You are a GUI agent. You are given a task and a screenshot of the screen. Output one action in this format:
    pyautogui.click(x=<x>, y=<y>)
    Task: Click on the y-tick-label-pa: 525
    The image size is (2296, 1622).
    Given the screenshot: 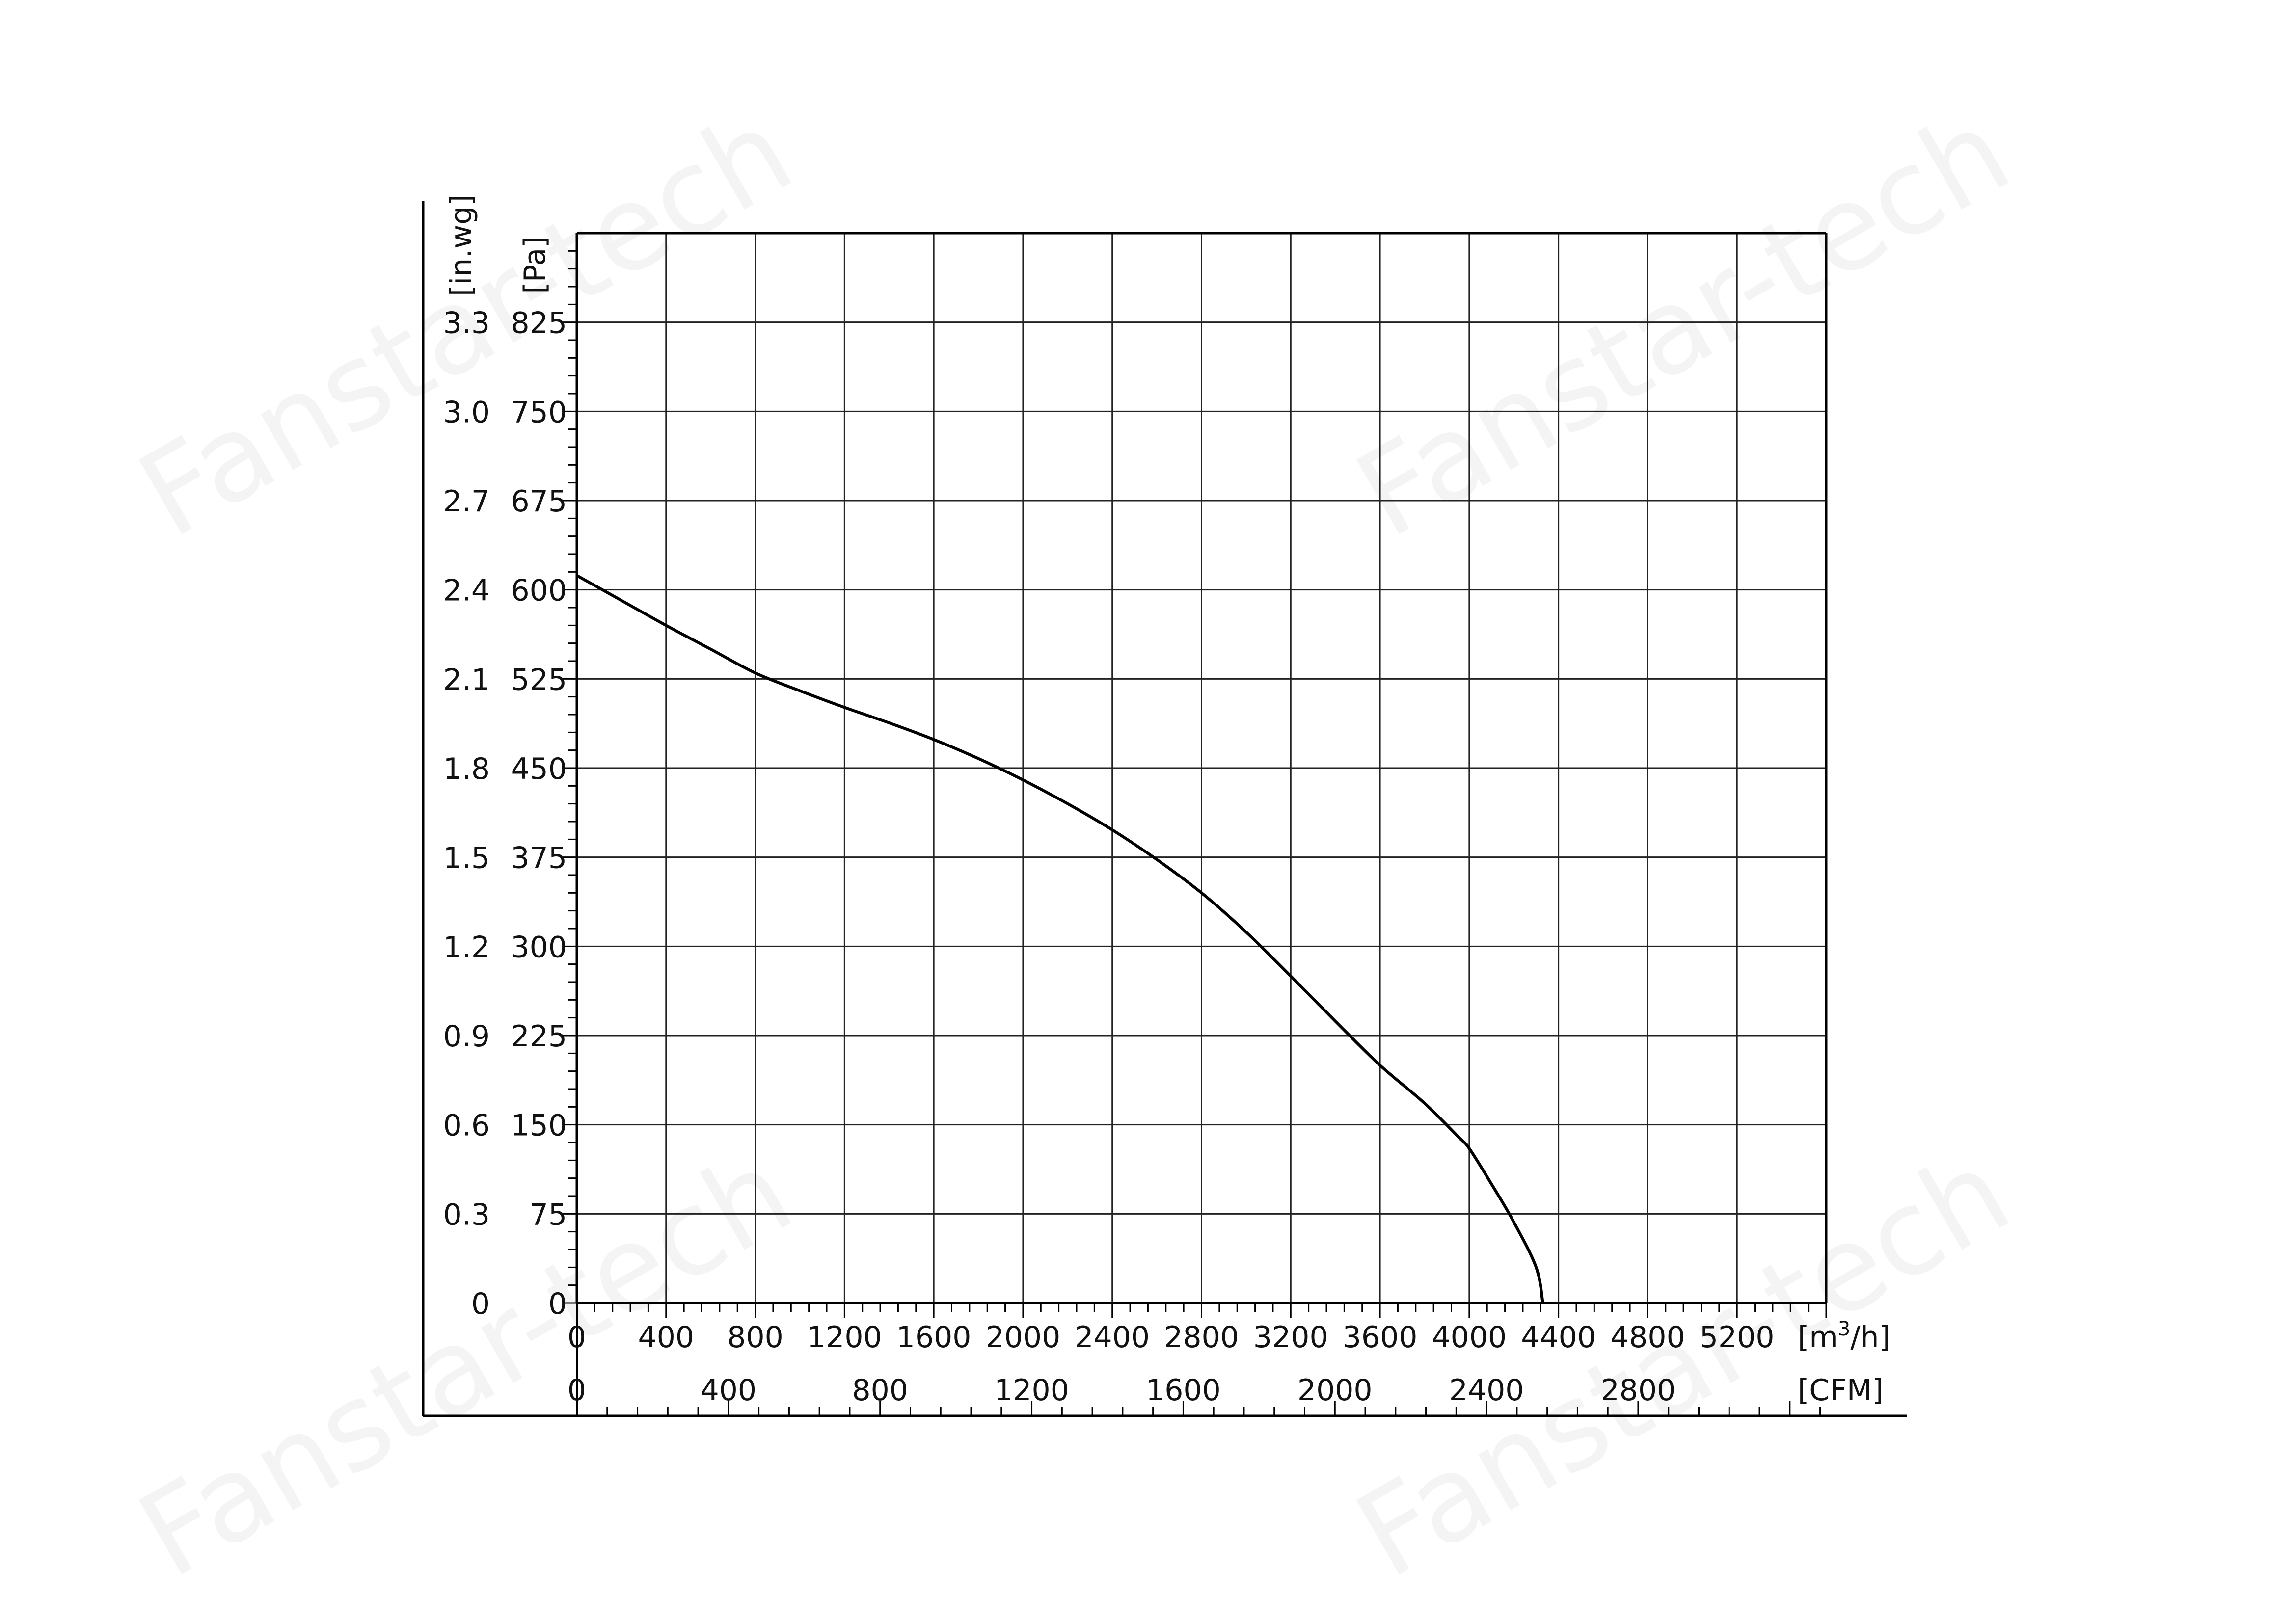 What is the action you would take?
    pyautogui.click(x=539, y=680)
    